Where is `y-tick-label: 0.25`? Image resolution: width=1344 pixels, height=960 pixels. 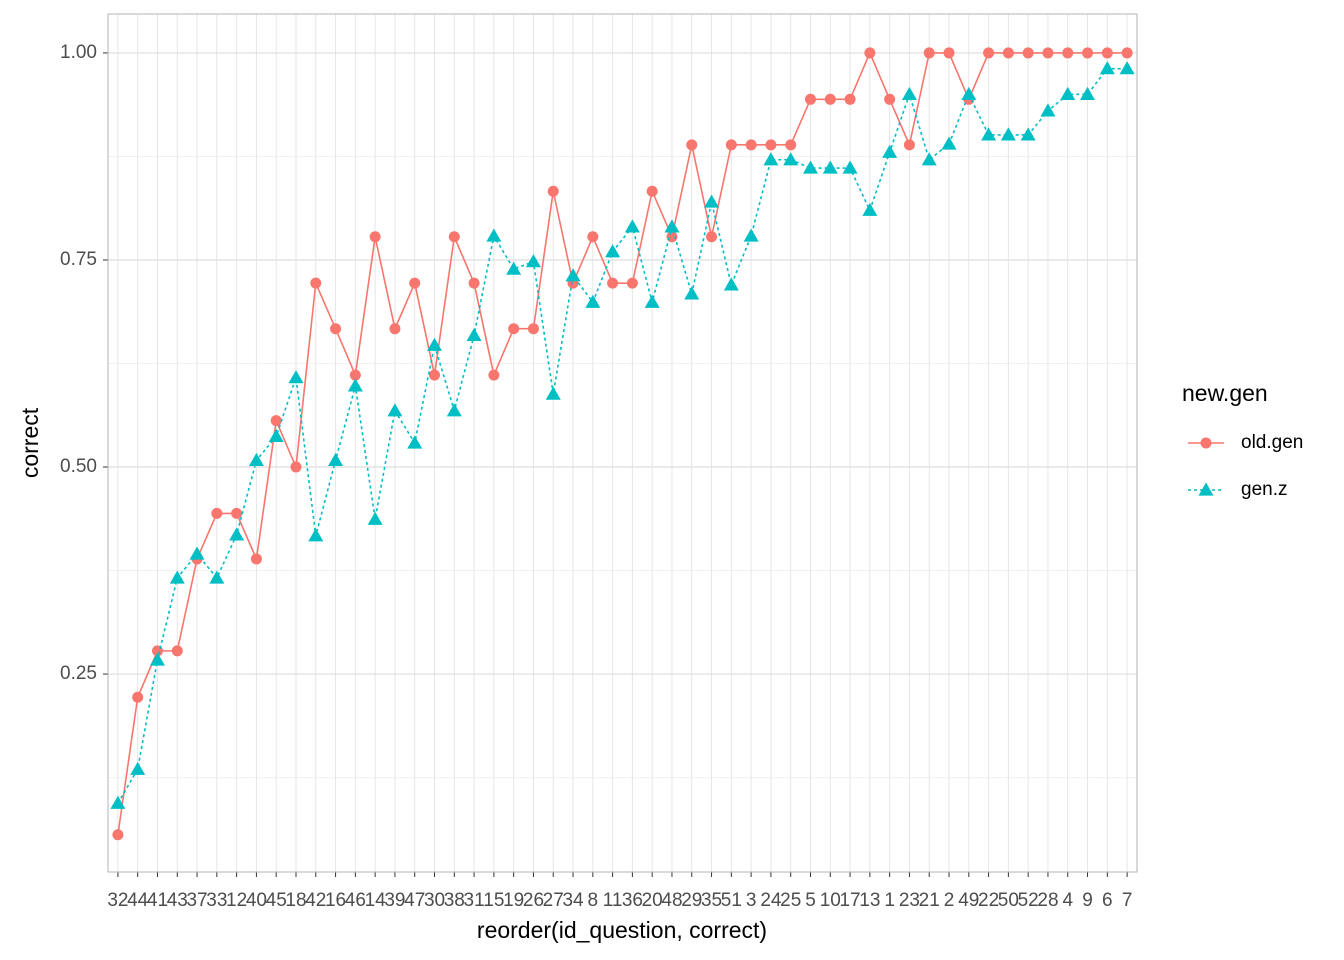
y-tick-label: 0.25 is located at coordinates (78, 673).